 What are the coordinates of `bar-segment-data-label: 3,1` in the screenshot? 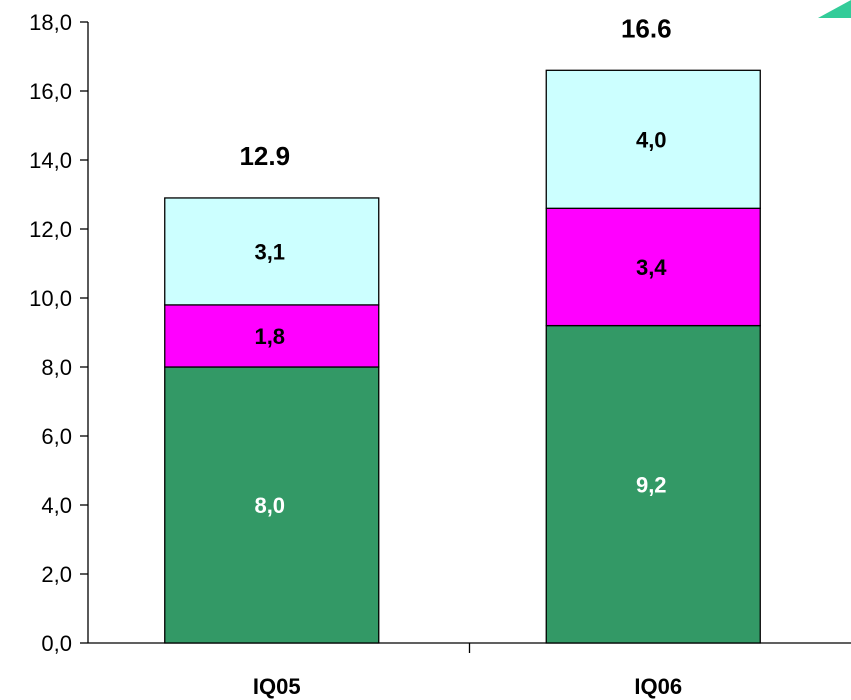 It's located at (269, 251).